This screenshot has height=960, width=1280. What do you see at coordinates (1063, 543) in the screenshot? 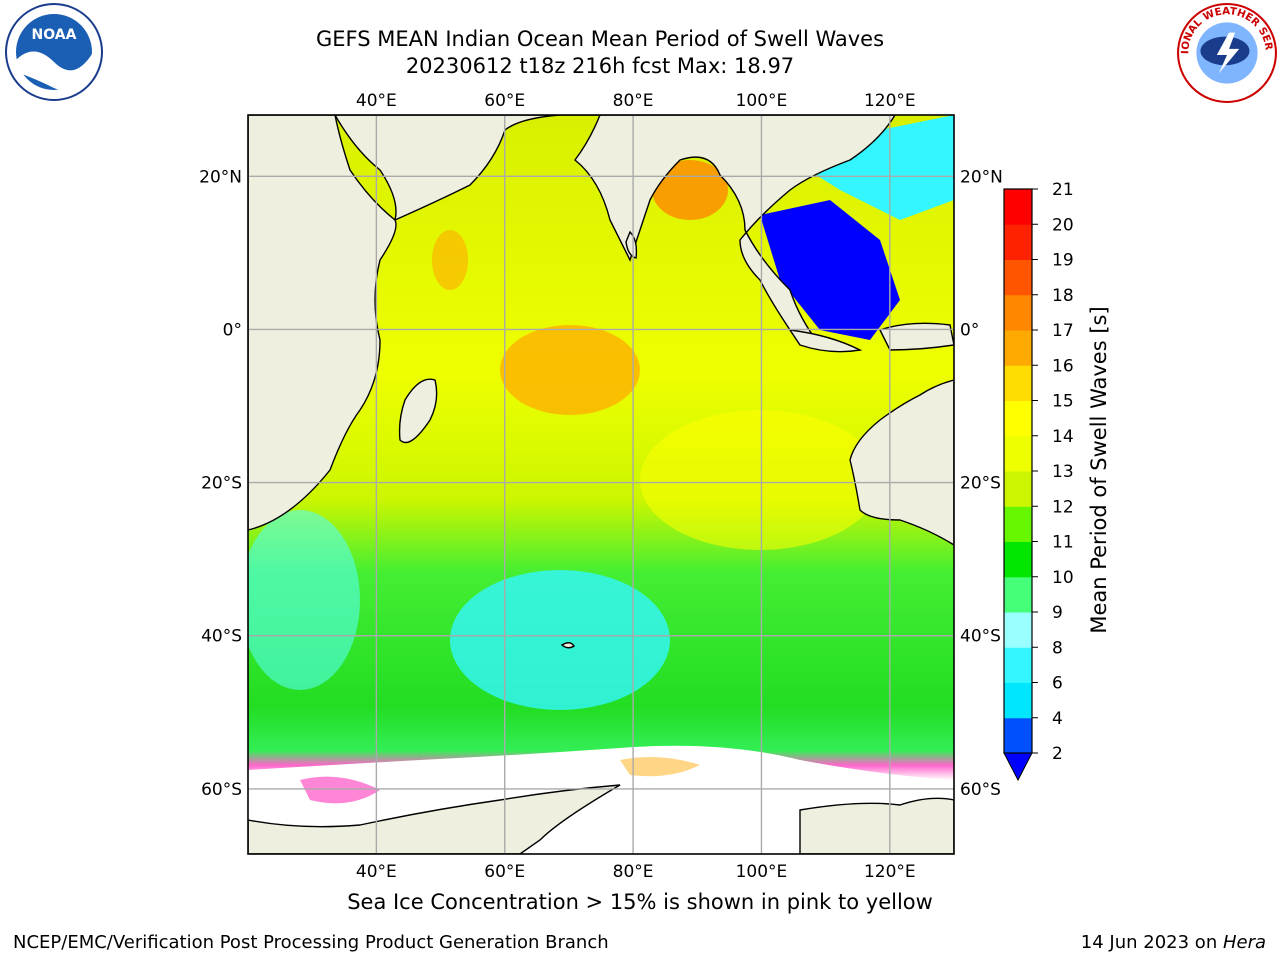
I see `colorbar-tick-label: 11` at bounding box center [1063, 543].